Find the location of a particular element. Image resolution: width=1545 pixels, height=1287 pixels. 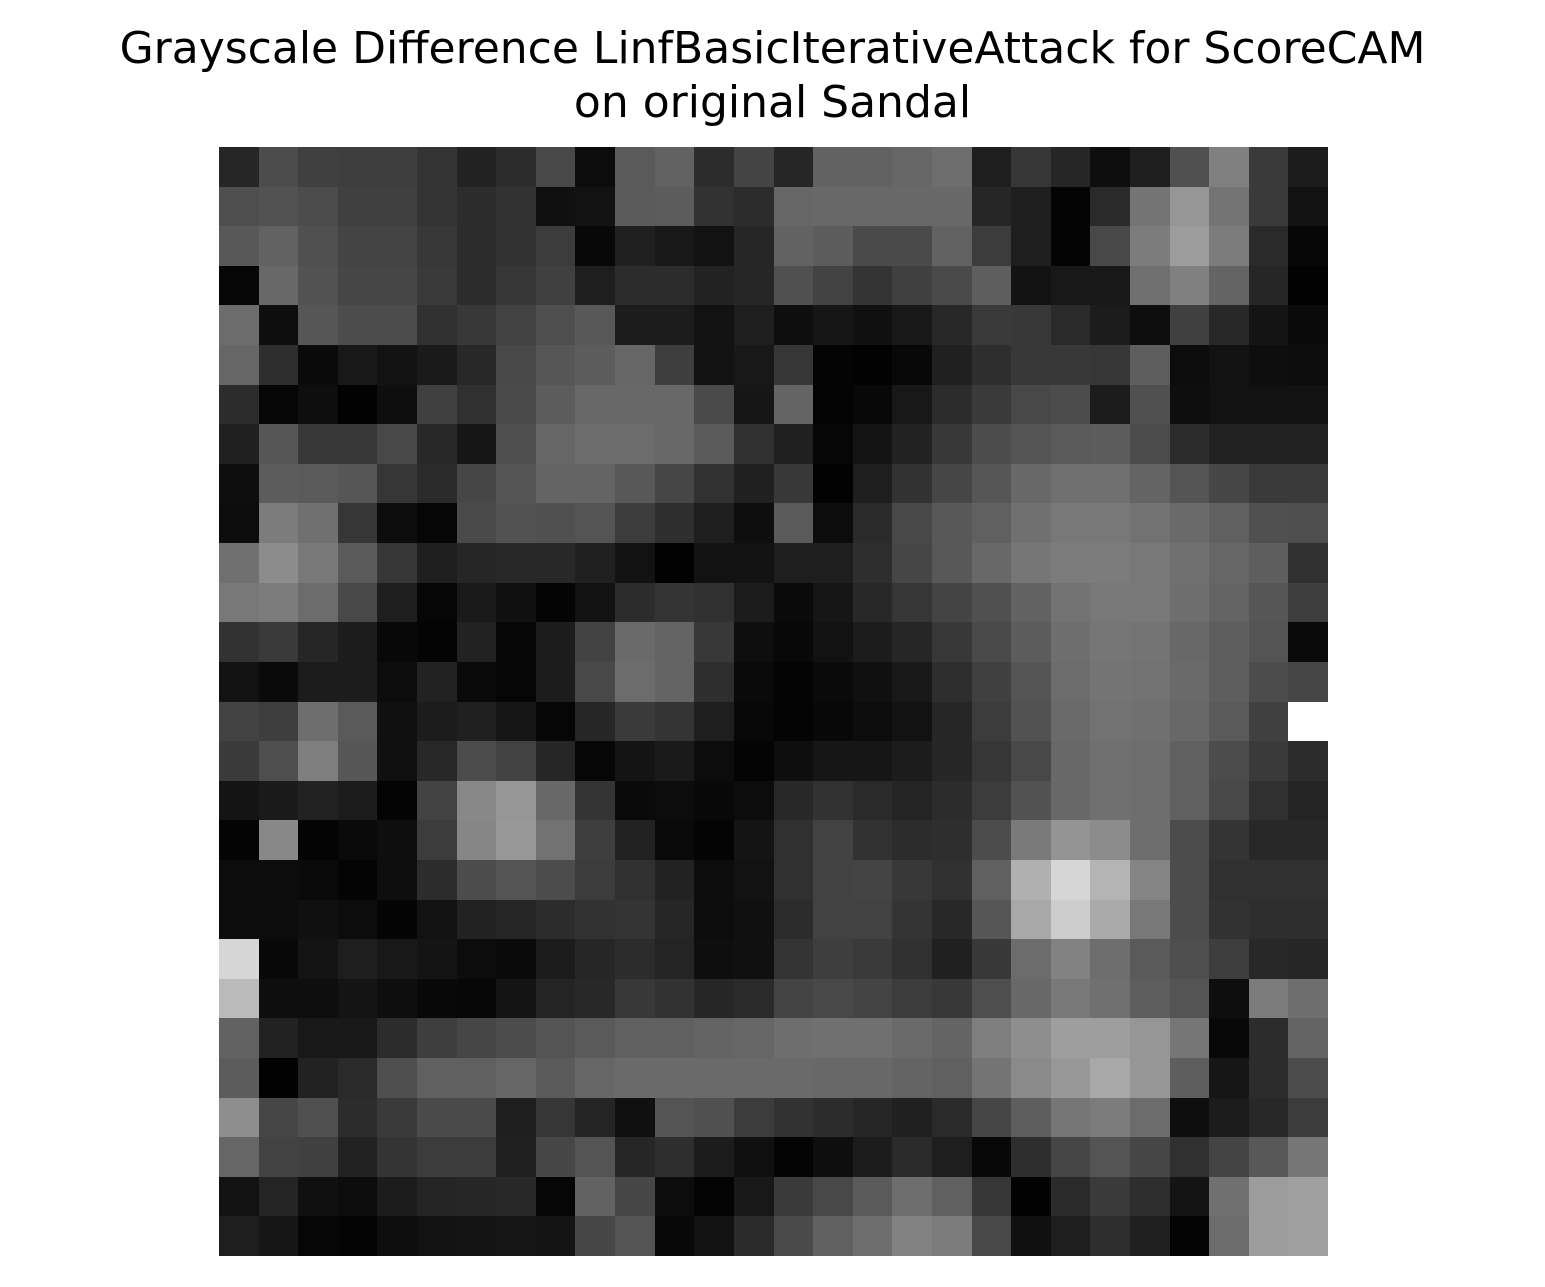

heatmap-cell-r8-c0 is located at coordinates (239, 483).